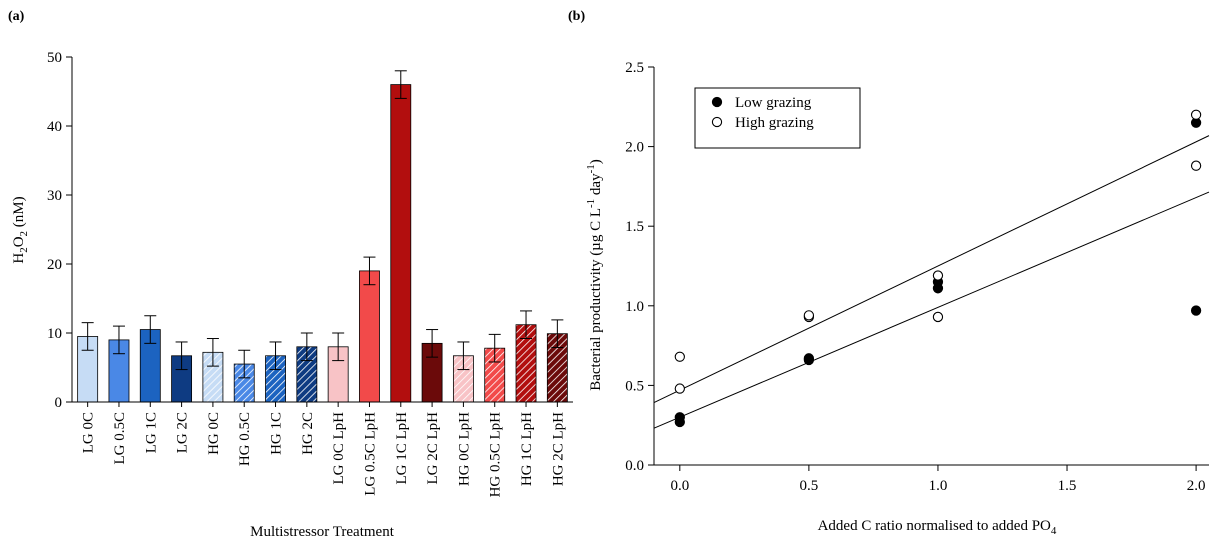  Describe the element at coordinates (634, 68) in the screenshot. I see `y-tick-label-5: 2.5` at that location.